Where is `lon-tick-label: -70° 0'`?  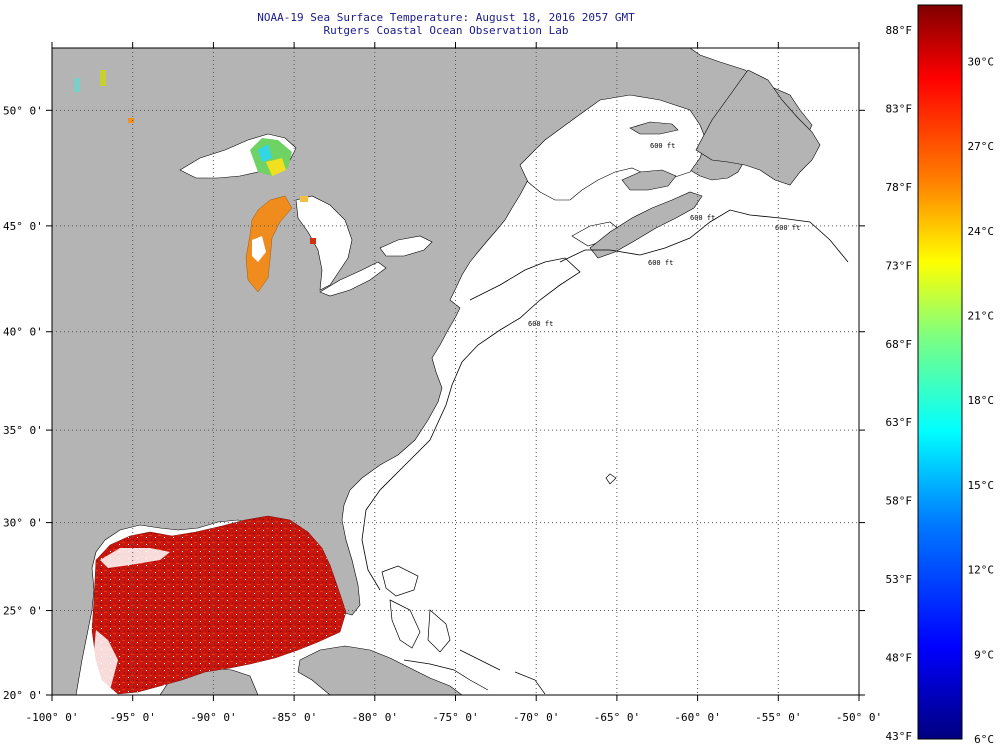 lon-tick-label: -70° 0' is located at coordinates (536, 717).